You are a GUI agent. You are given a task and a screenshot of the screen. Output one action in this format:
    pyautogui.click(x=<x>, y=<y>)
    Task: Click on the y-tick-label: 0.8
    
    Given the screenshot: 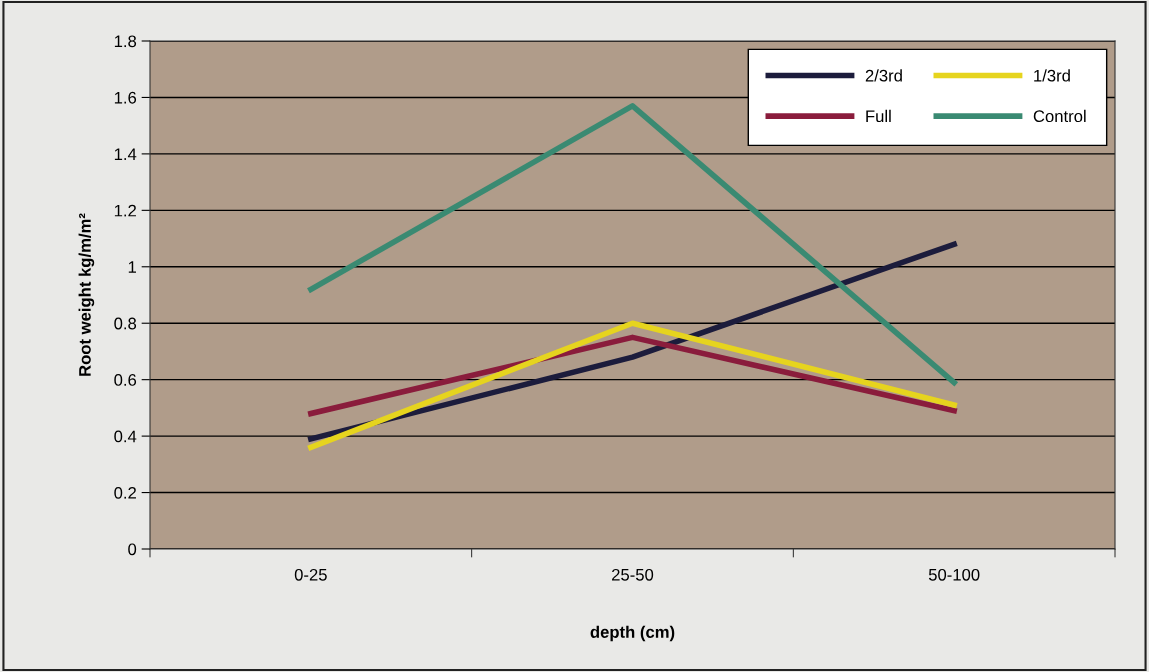 What is the action you would take?
    pyautogui.click(x=125, y=323)
    